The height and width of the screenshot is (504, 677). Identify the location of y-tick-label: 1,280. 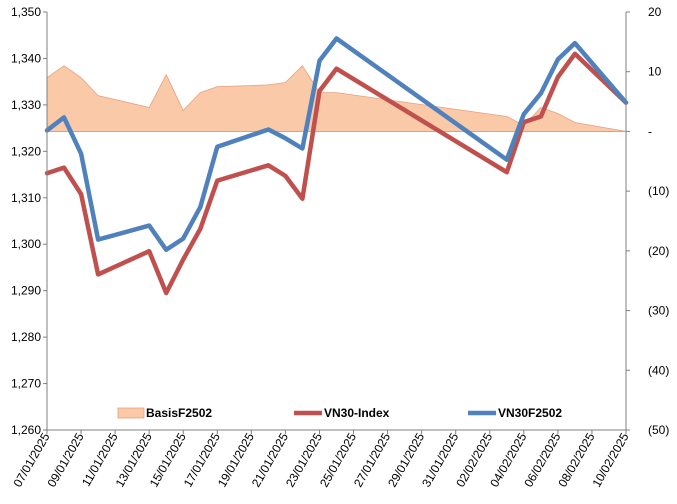
(26, 337).